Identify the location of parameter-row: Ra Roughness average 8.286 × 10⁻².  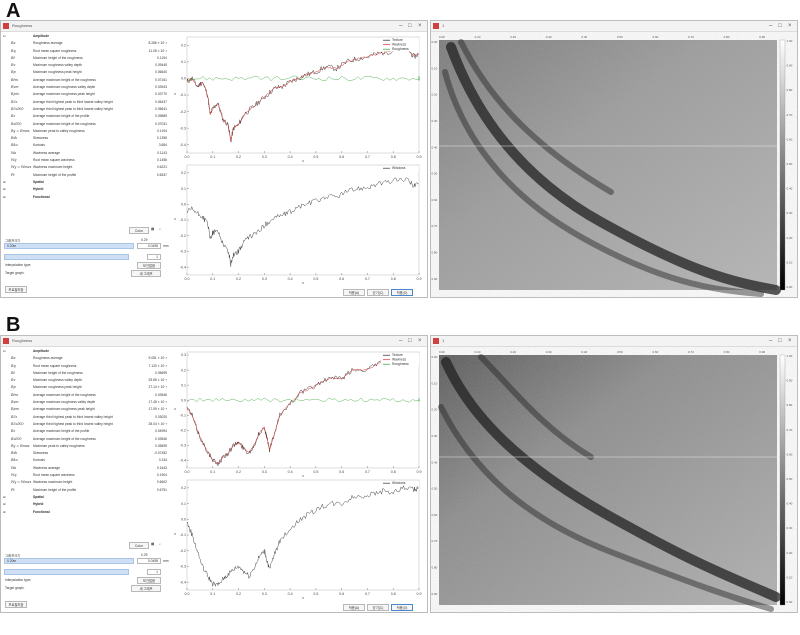
(86, 43).